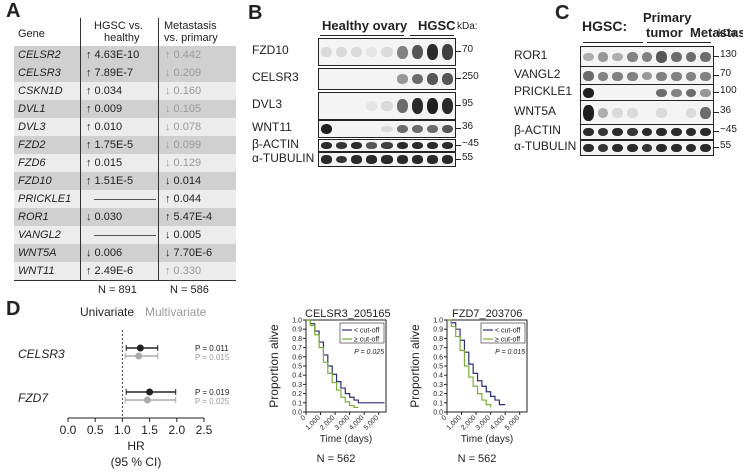 Image resolution: width=743 pixels, height=472 pixels. What do you see at coordinates (304, 418) in the screenshot?
I see `km-x-tick-label: 0` at bounding box center [304, 418].